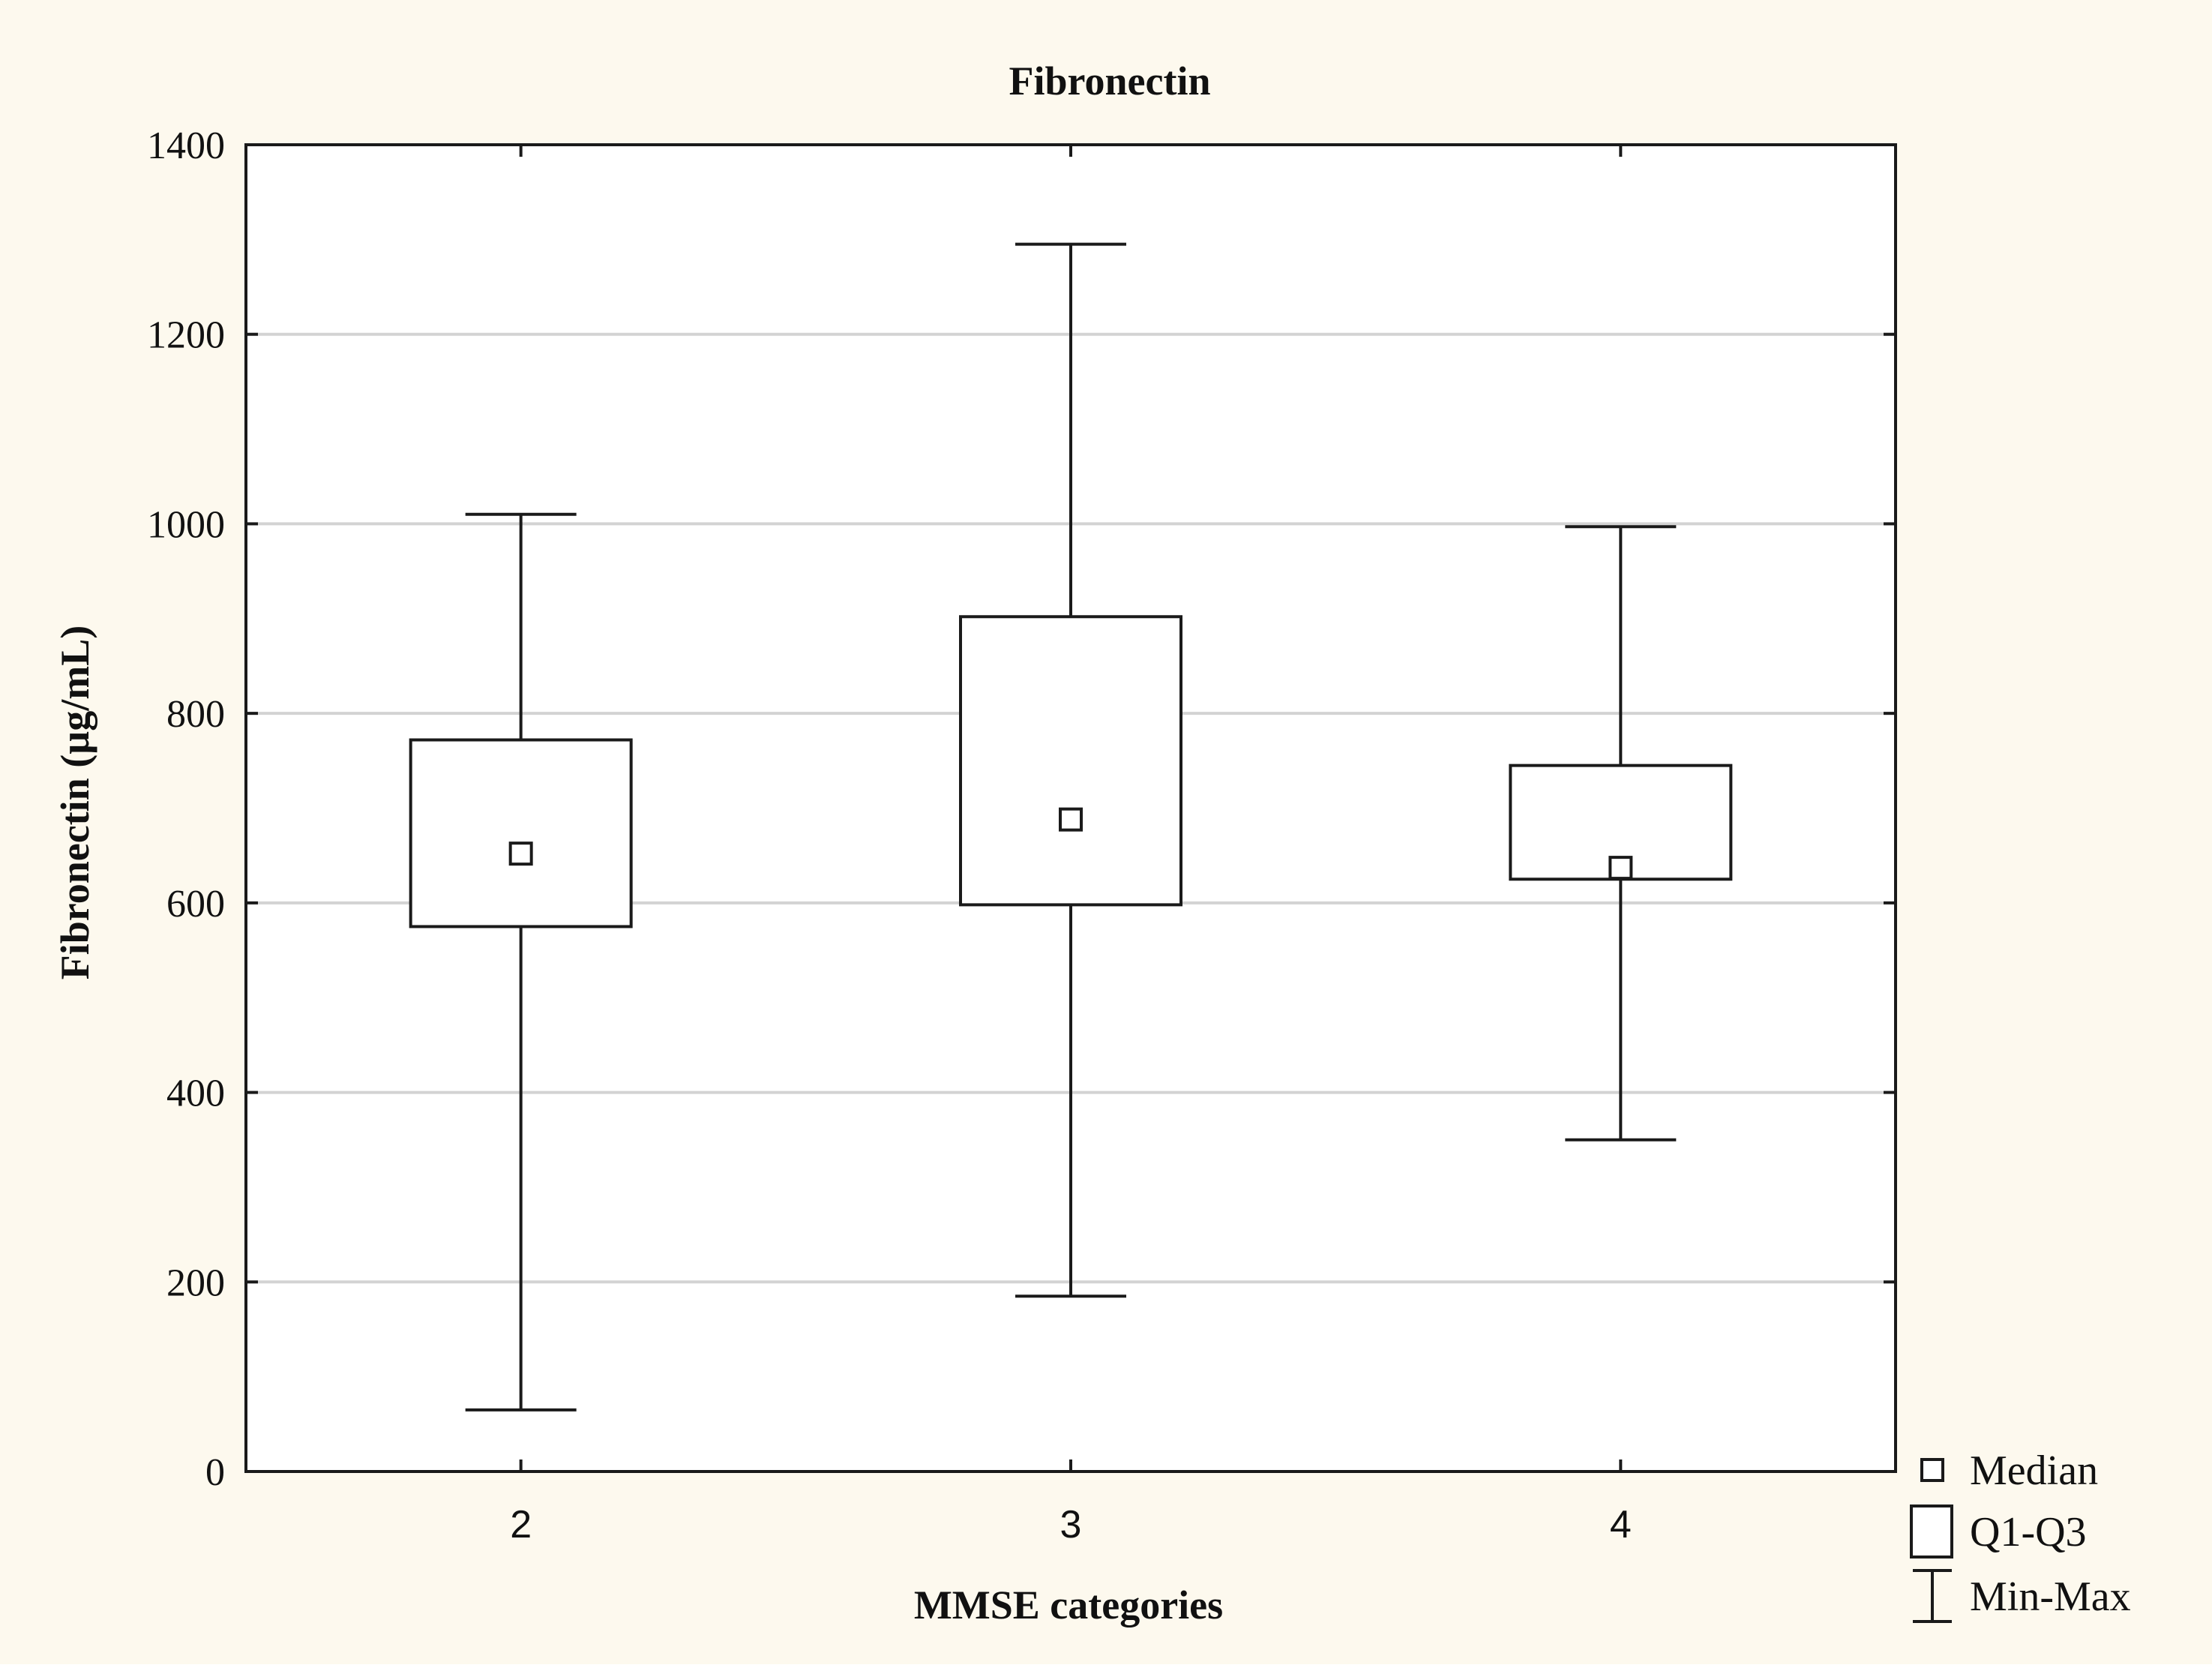 This screenshot has height=1668, width=2212. What do you see at coordinates (2050, 1597) in the screenshot?
I see `legend-label: Min-Max` at bounding box center [2050, 1597].